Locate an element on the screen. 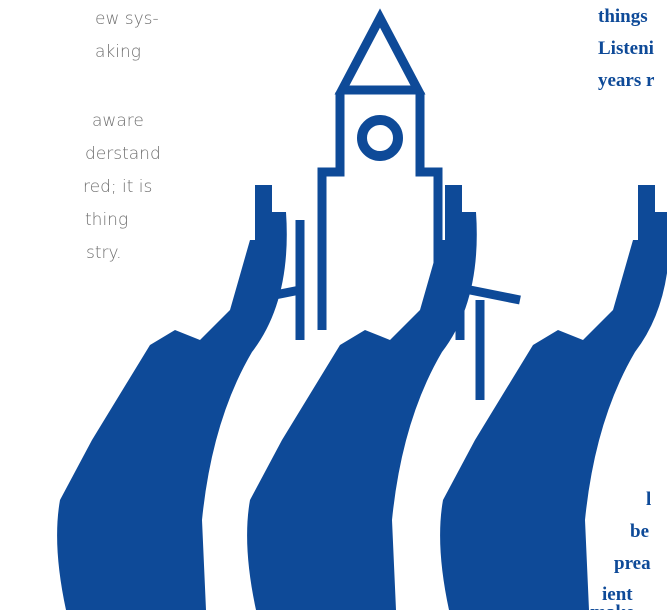 Image resolution: width=667 pixels, height=610 pixels. right-top-text: things Listeni years r is located at coordinates (626, 48).